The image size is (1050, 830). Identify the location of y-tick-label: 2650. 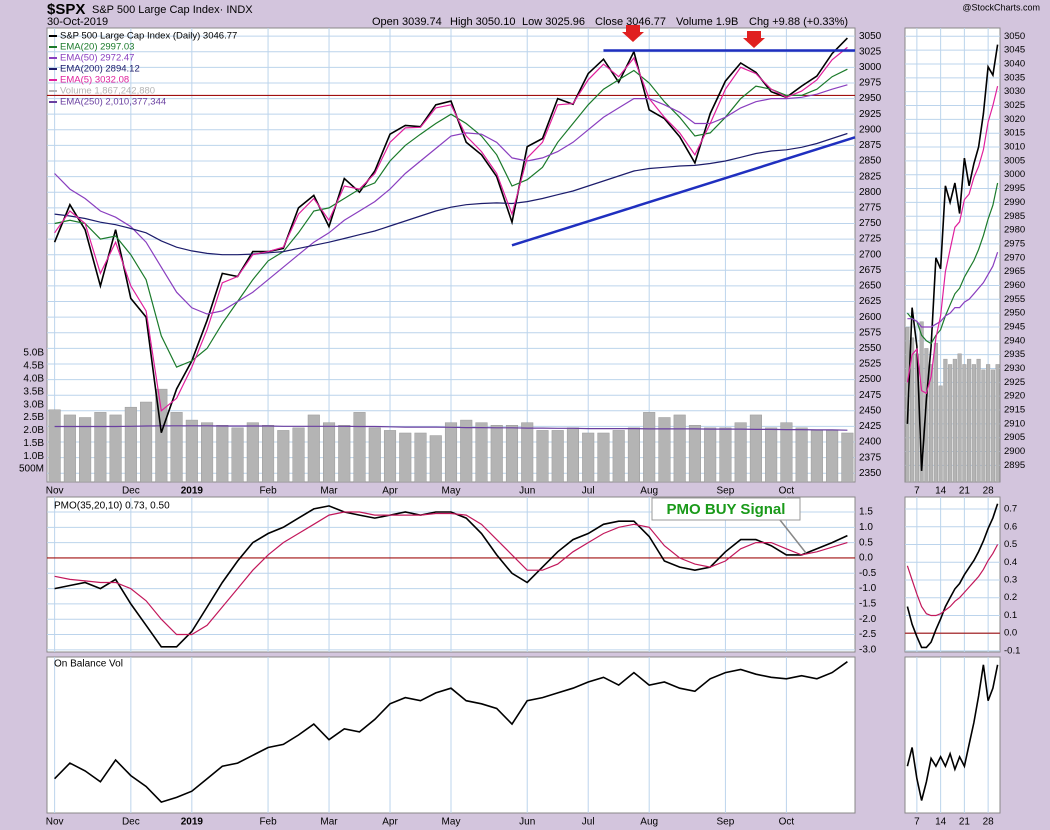
(870, 286).